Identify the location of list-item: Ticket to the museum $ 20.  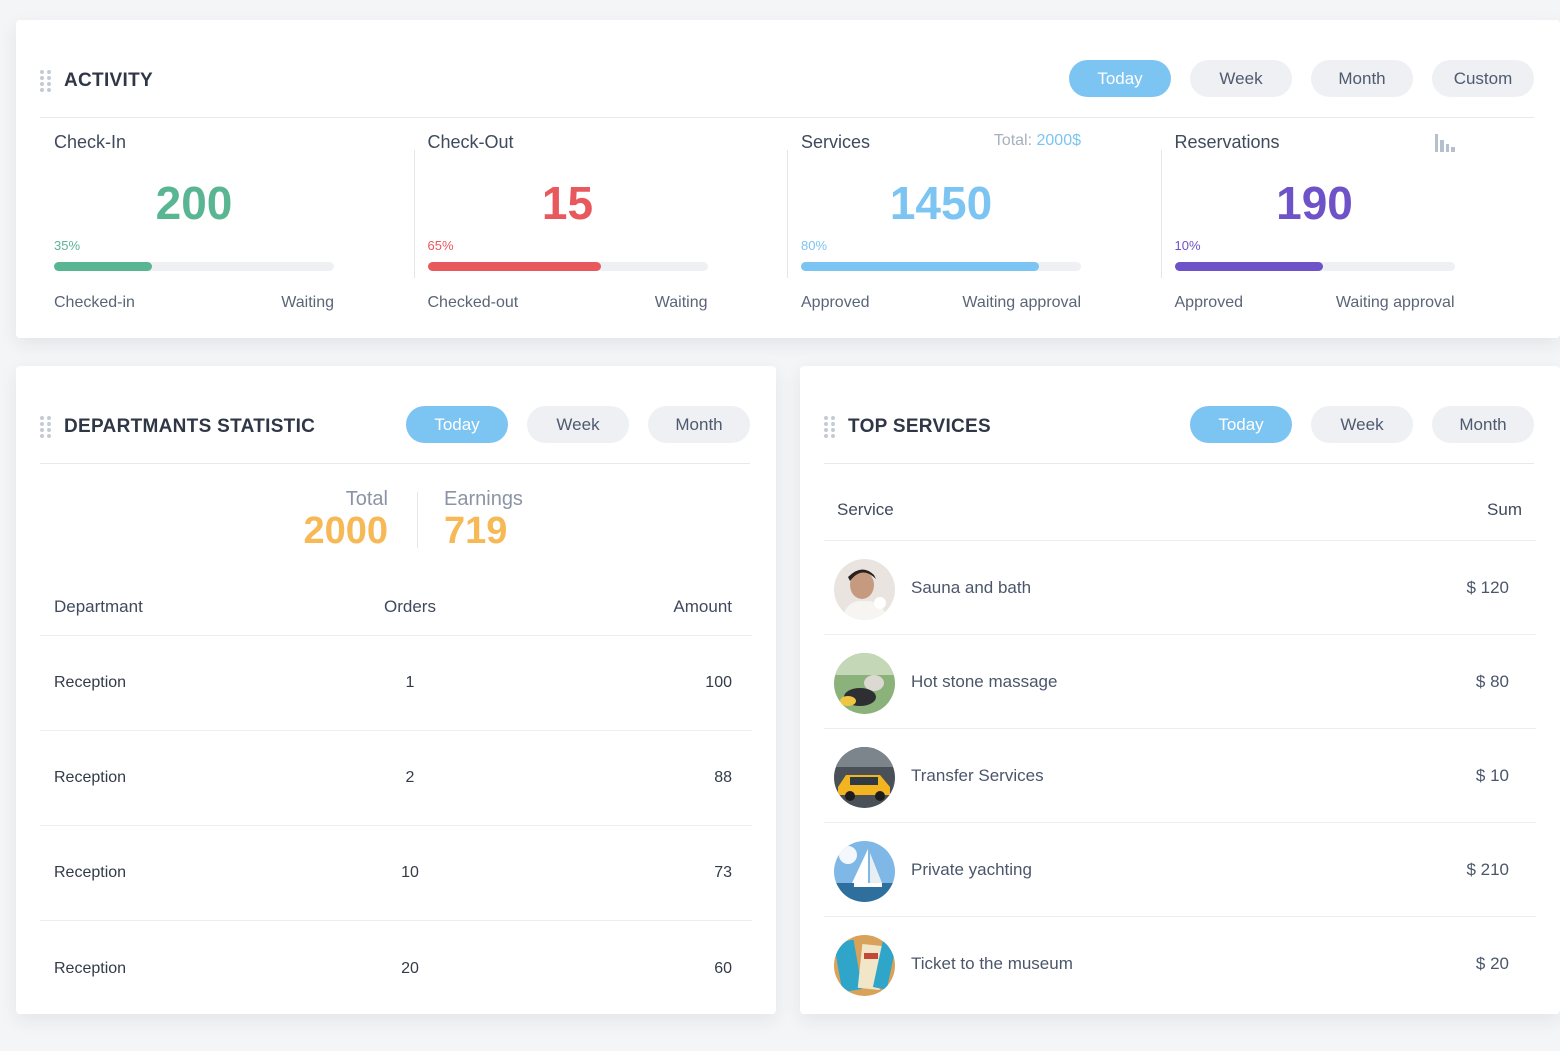
(1180, 964).